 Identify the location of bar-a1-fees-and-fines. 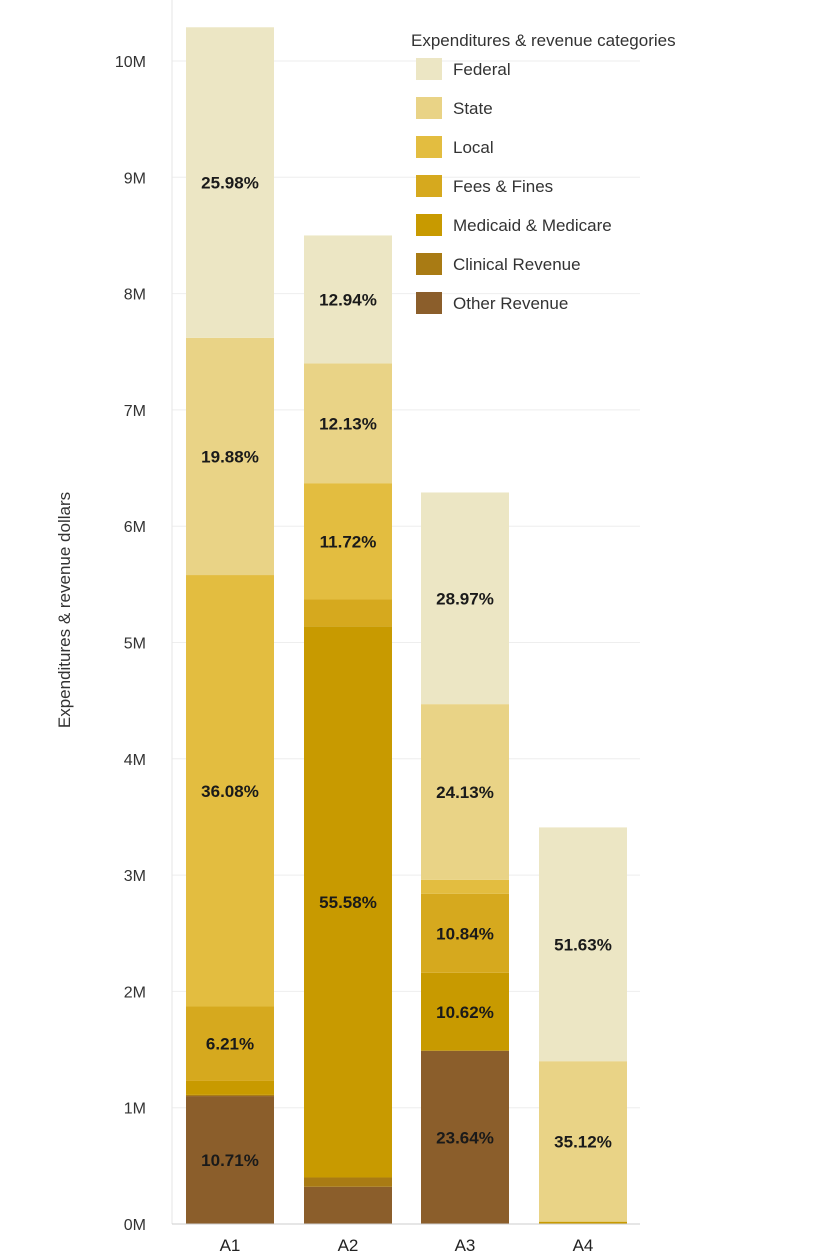
(230, 1043).